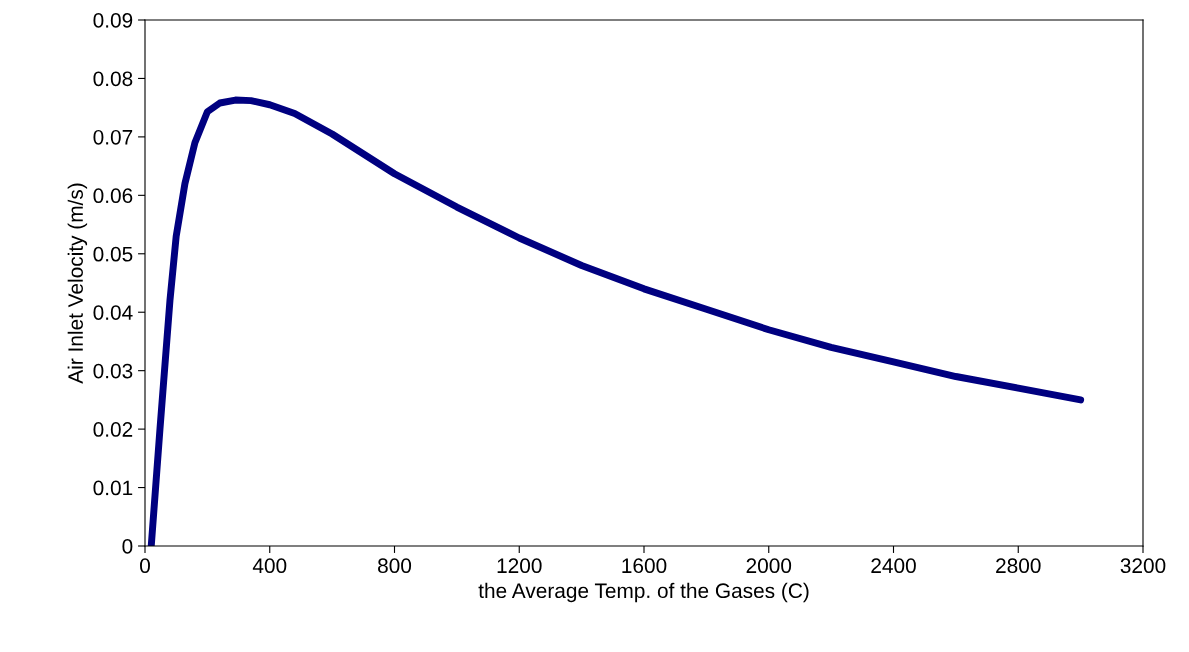  I want to click on x-axis-title: the Average Temp. of the Gases (C), so click(643, 592).